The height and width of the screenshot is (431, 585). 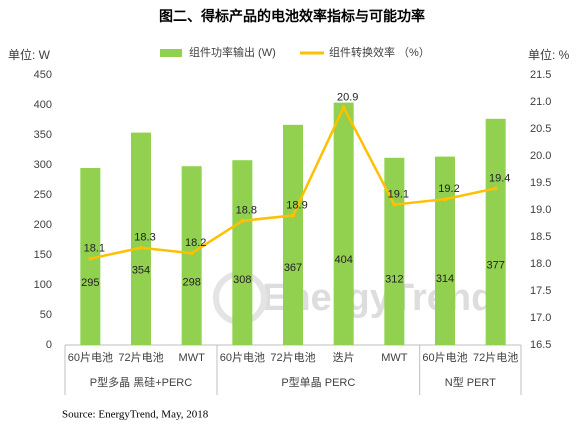 What do you see at coordinates (495, 266) in the screenshot?
I see `bar-value-label: 377` at bounding box center [495, 266].